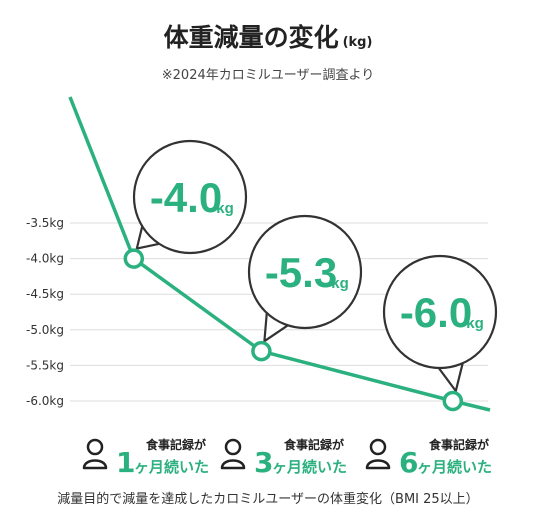 This screenshot has height=522, width=536. I want to click on callout-bubble: -5.3kg, so click(305, 278).